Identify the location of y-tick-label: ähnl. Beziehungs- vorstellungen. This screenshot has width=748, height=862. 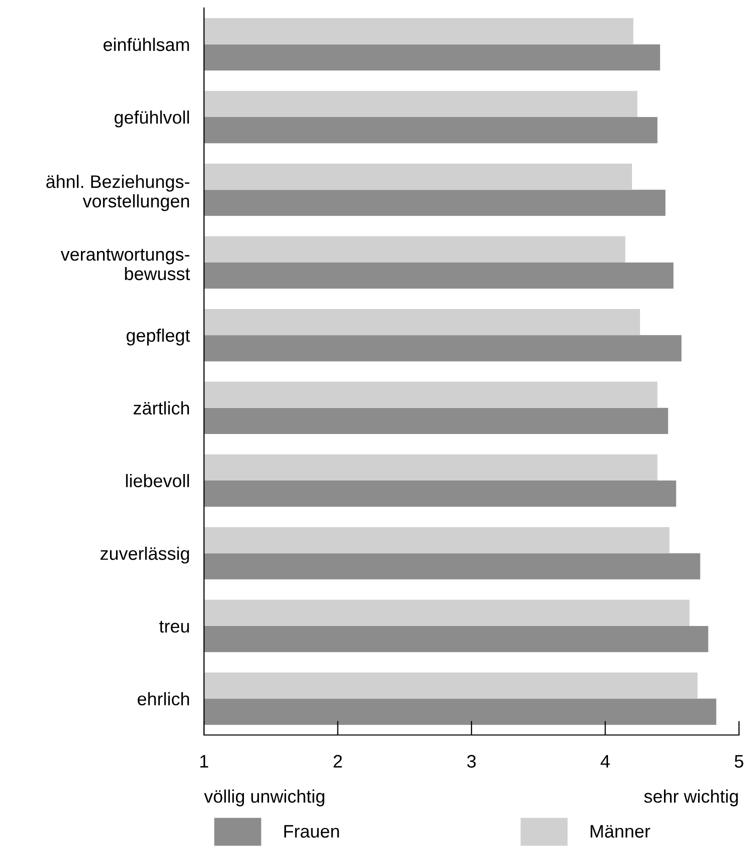
(118, 193).